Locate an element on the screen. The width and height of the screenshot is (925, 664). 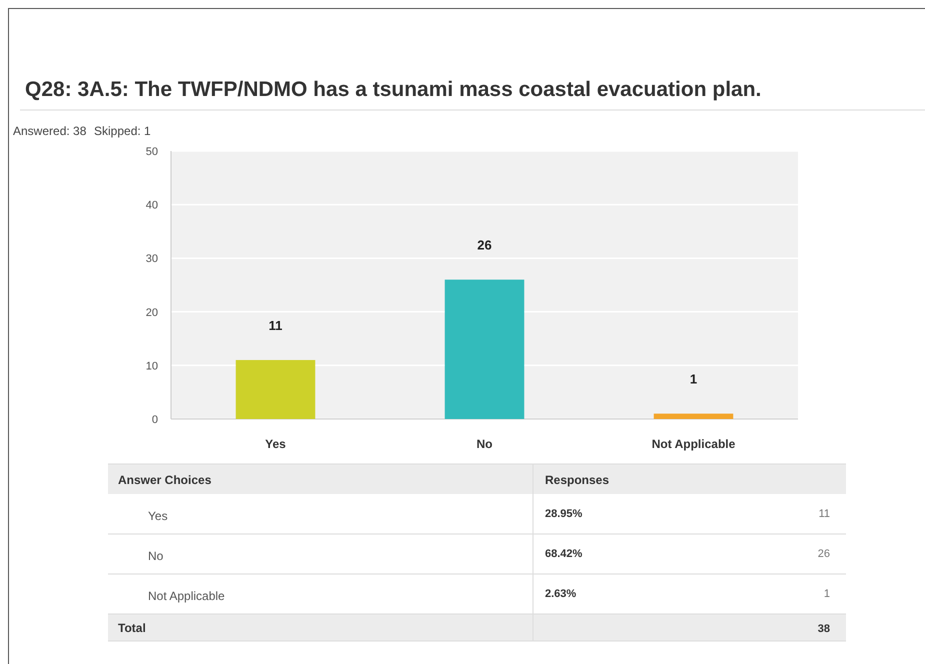
text: 2.63% is located at coordinates (560, 594).